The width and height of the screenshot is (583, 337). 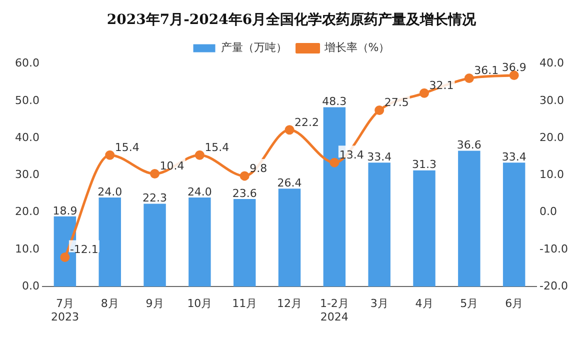 I want to click on data-label: 22.3, so click(x=155, y=198).